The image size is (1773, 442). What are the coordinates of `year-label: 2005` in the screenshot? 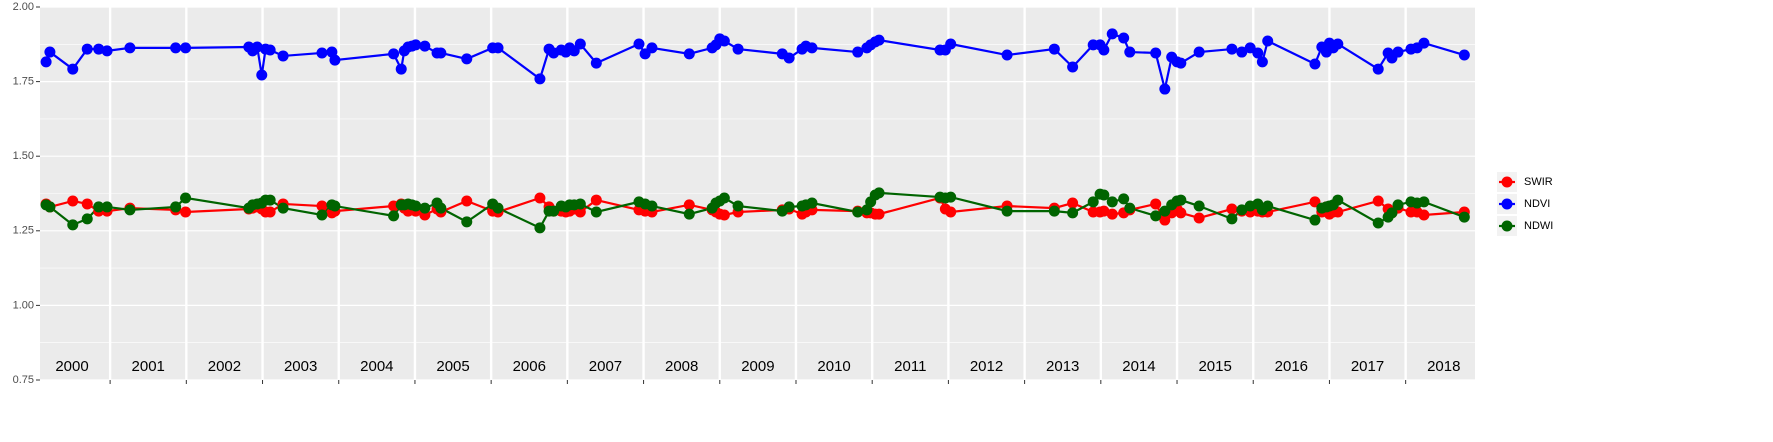 It's located at (452, 366).